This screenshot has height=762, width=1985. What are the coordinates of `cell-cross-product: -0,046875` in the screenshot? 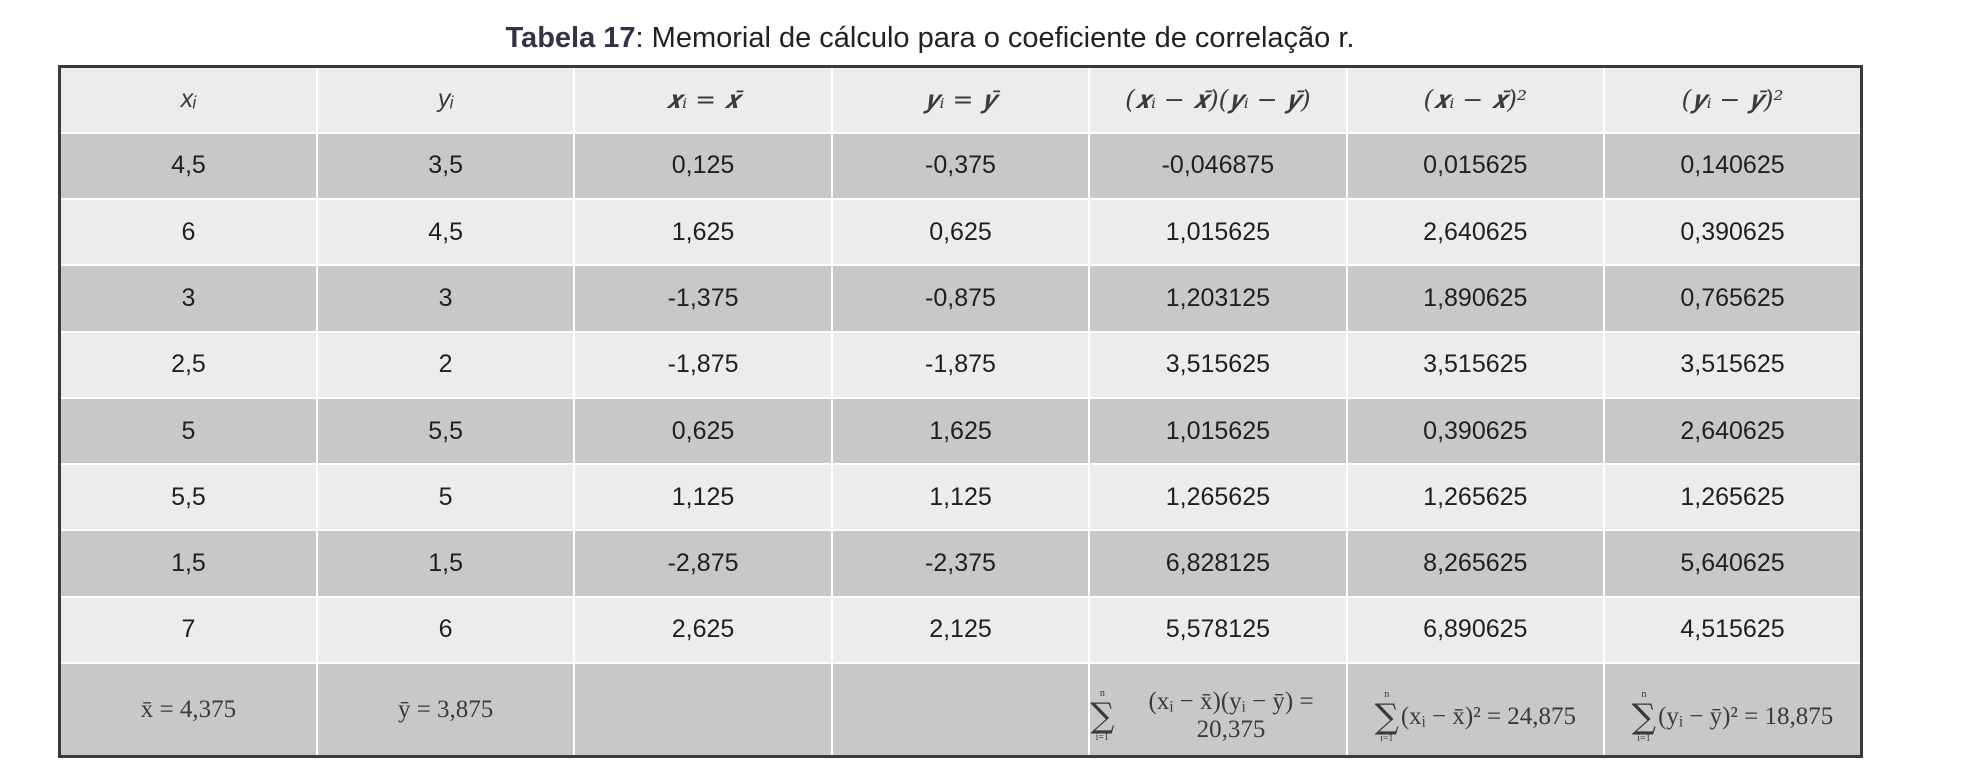 It's located at (1218, 166).